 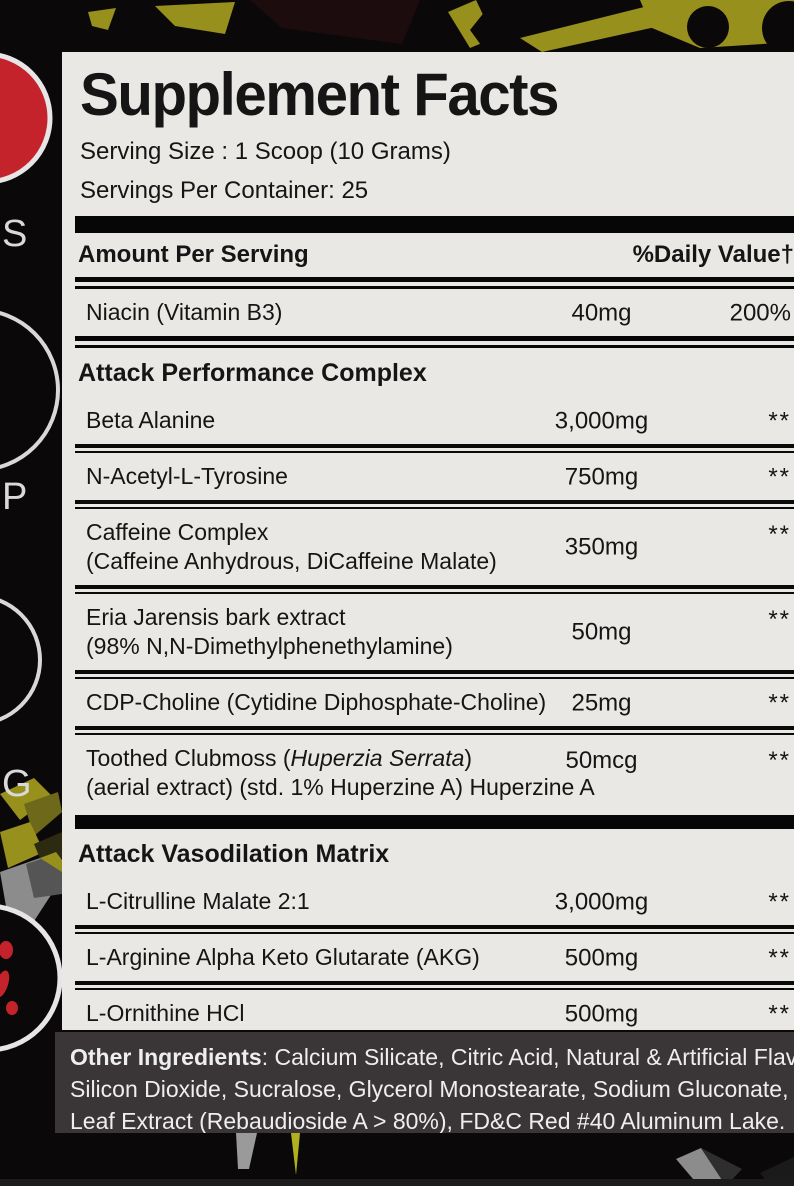 I want to click on ingredient-name: Beta Alanine, so click(x=151, y=420).